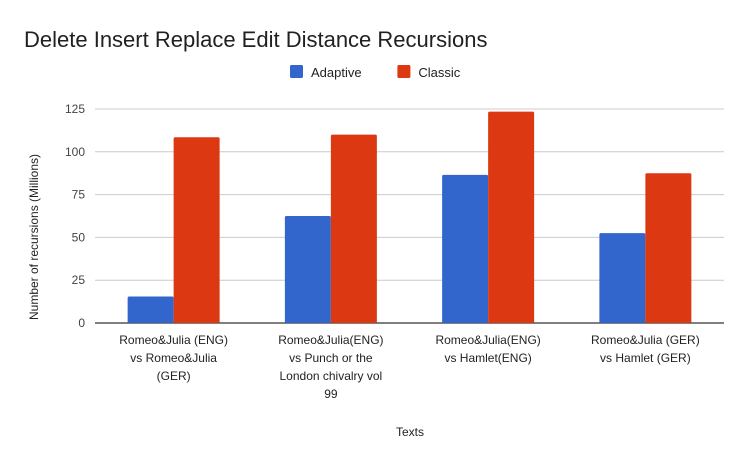 This screenshot has height=463, width=747. What do you see at coordinates (375, 72) in the screenshot?
I see `legend: Adaptive Classic` at bounding box center [375, 72].